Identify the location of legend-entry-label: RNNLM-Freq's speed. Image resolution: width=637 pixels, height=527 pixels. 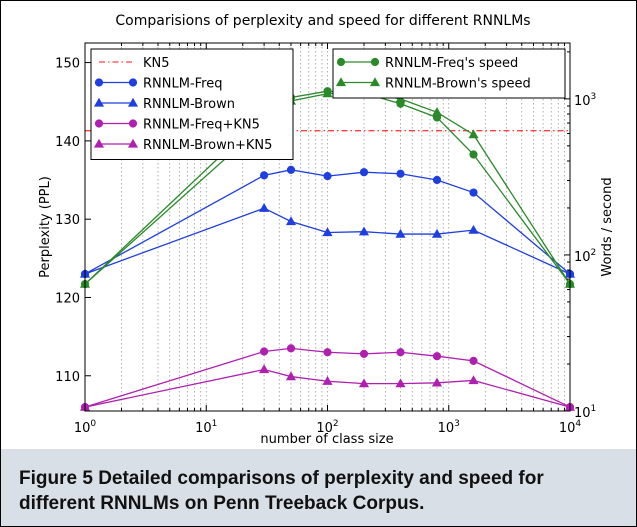
(451, 63).